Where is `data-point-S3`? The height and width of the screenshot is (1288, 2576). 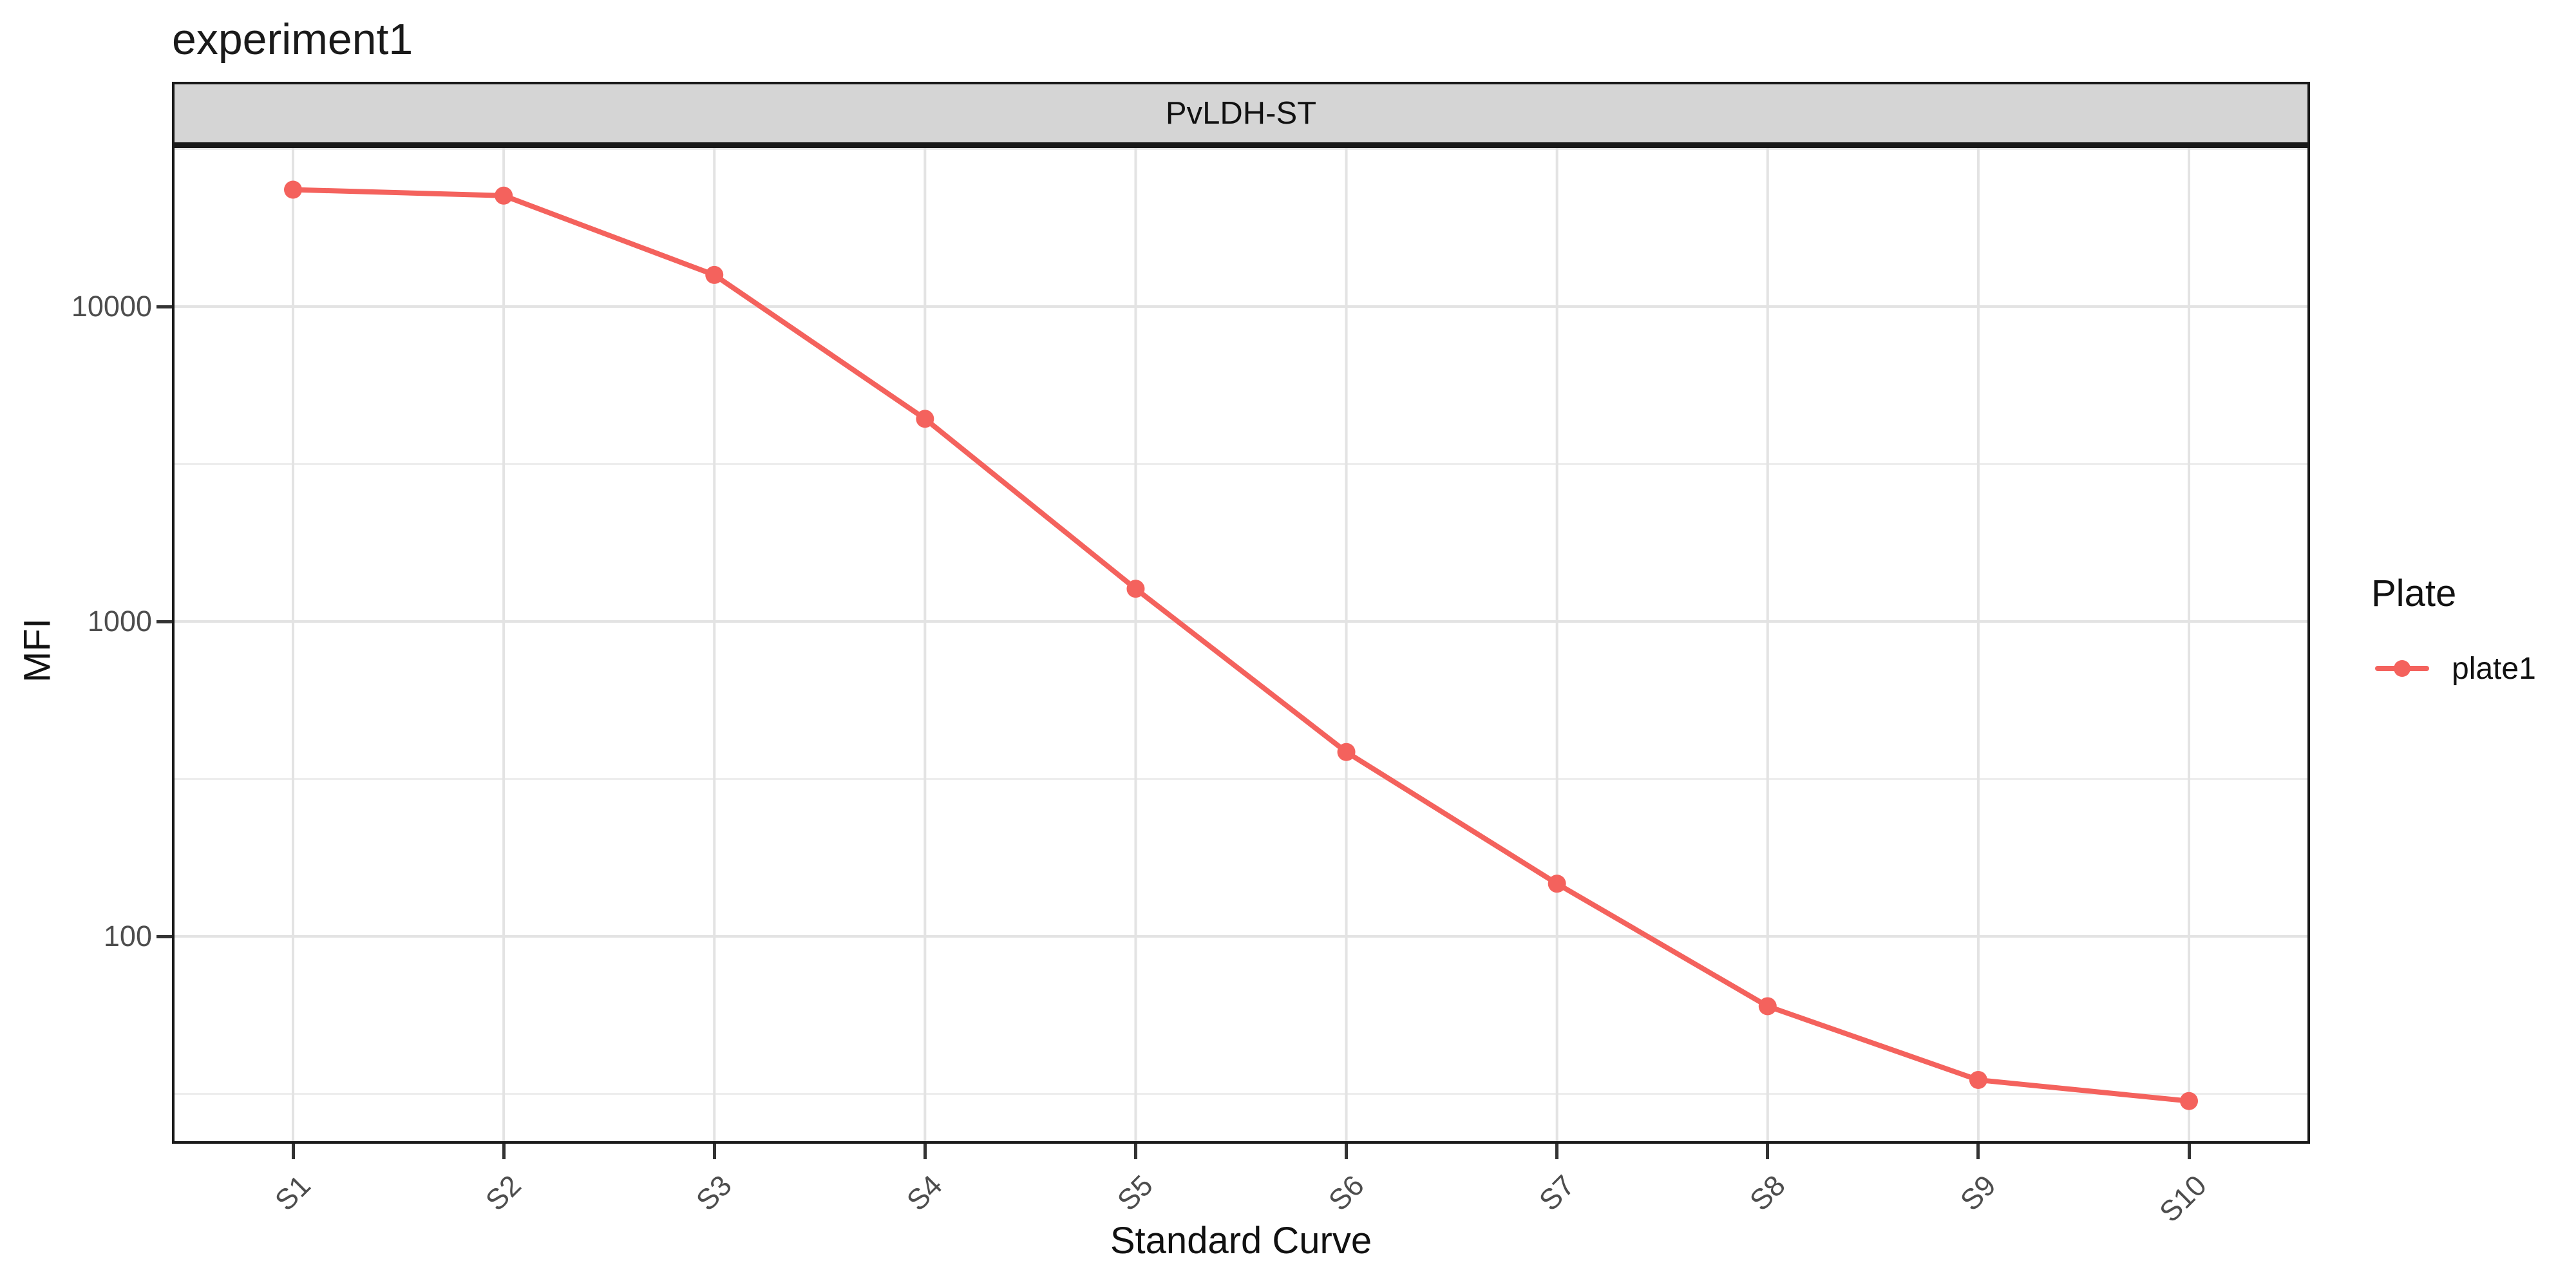 data-point-S3 is located at coordinates (715, 274).